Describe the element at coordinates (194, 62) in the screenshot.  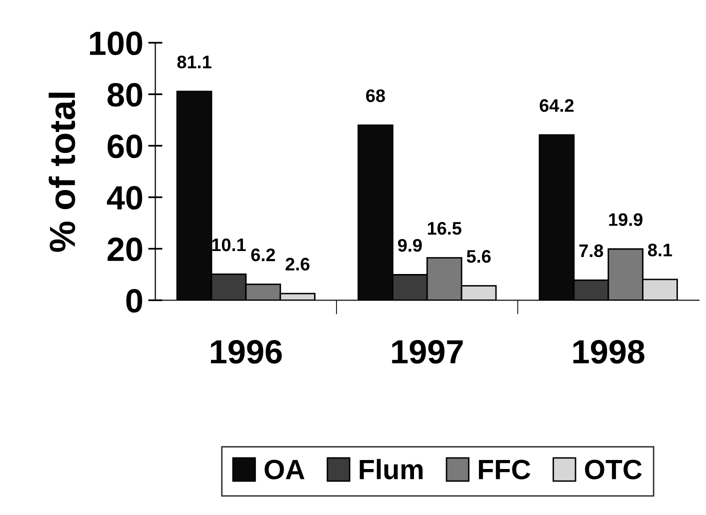
I see `data-label: 81.1` at that location.